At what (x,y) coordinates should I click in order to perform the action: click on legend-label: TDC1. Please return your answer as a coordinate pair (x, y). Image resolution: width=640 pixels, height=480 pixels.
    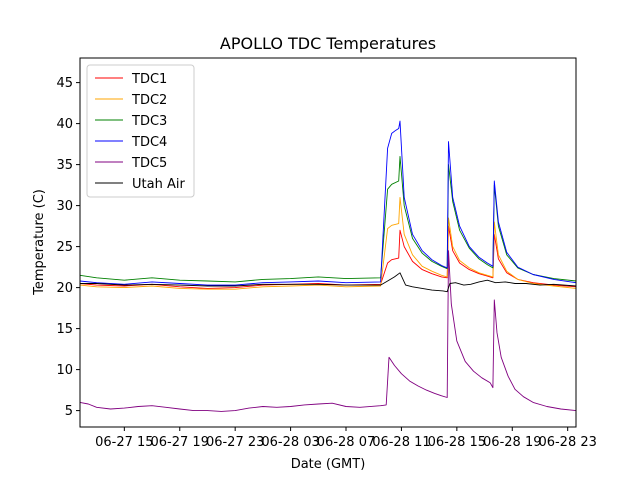
    Looking at the image, I should click on (149, 79).